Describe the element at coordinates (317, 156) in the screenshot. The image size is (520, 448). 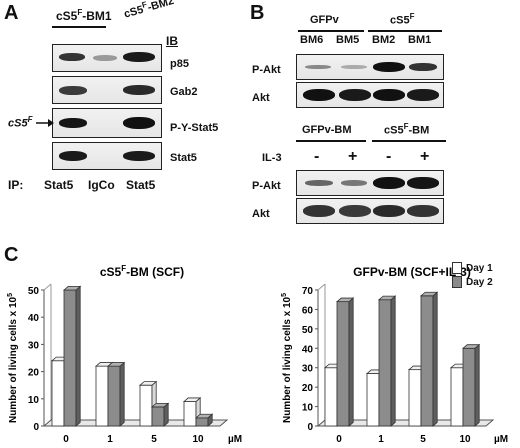
I see `il3-sign-1: -` at that location.